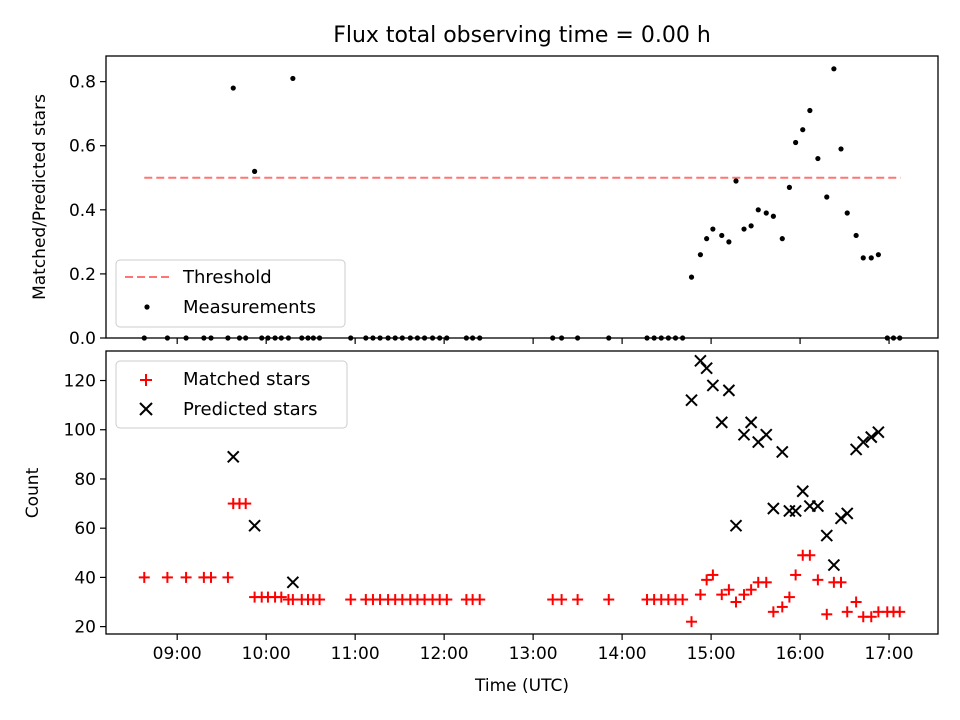 This screenshot has width=960, height=720. I want to click on legend-predicted-label: Predicted stars, so click(250, 409).